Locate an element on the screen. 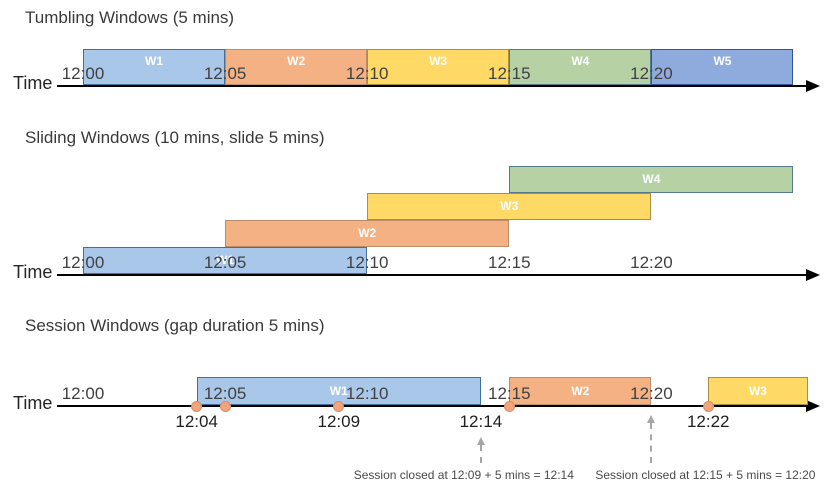  section-title-session: Session Windows (gap duration 5 mins) is located at coordinates (175, 325).